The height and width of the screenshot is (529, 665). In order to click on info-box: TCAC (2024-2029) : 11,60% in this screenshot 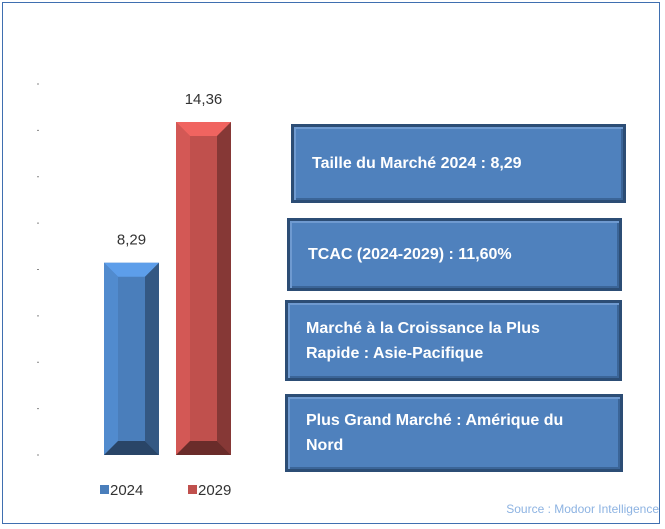, I will do `click(454, 254)`.